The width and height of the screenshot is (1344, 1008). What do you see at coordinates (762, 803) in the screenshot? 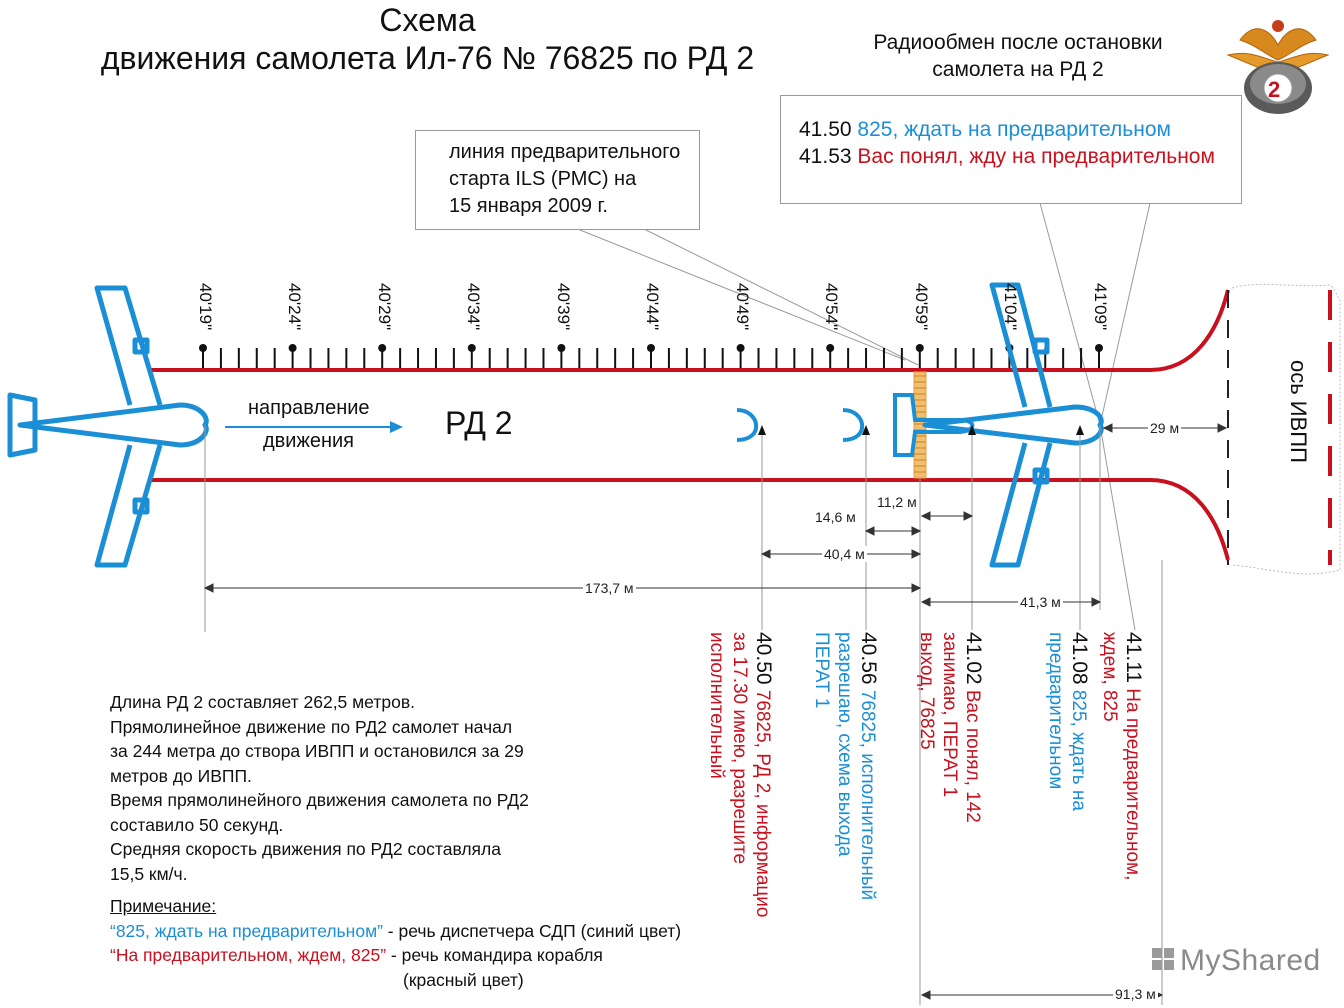
I see `event-40-50-line1: 76825, РД 2, информацио` at bounding box center [762, 803].